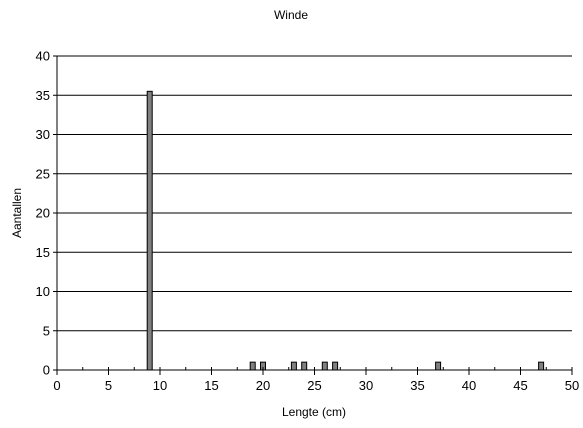 Image resolution: width=583 pixels, height=428 pixels. What do you see at coordinates (520, 385) in the screenshot?
I see `x-tick-label-9: 45` at bounding box center [520, 385].